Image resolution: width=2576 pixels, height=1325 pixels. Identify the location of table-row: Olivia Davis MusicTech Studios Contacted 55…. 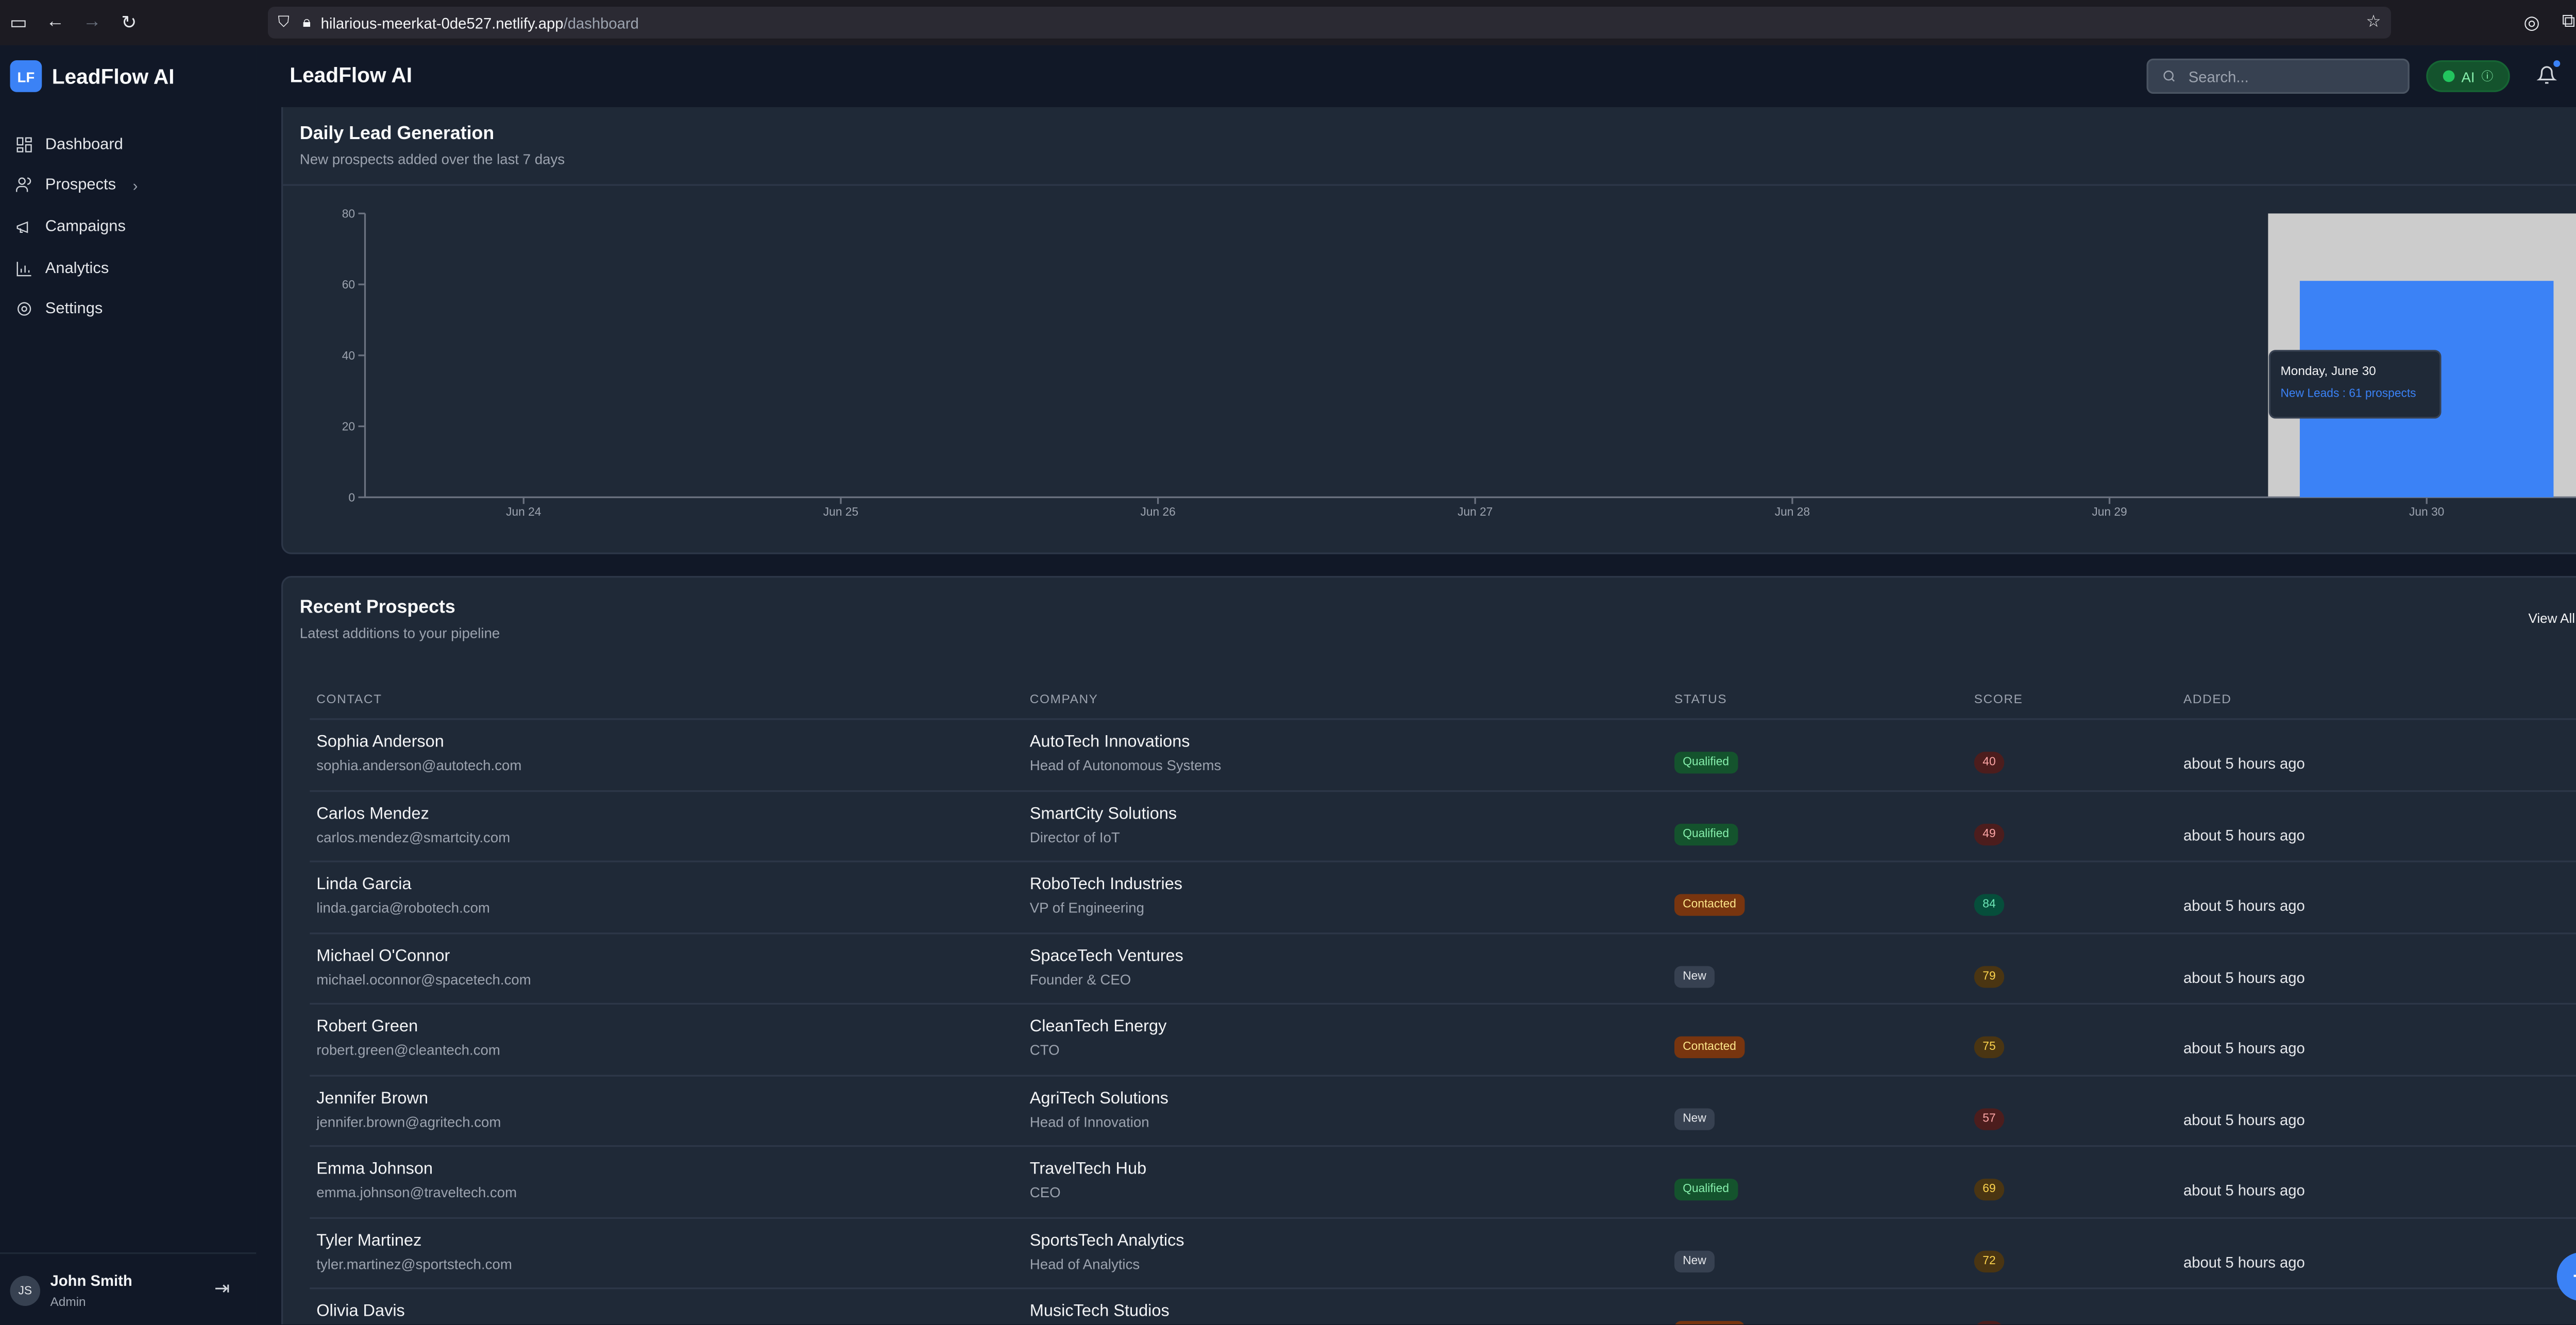
(1443, 1306).